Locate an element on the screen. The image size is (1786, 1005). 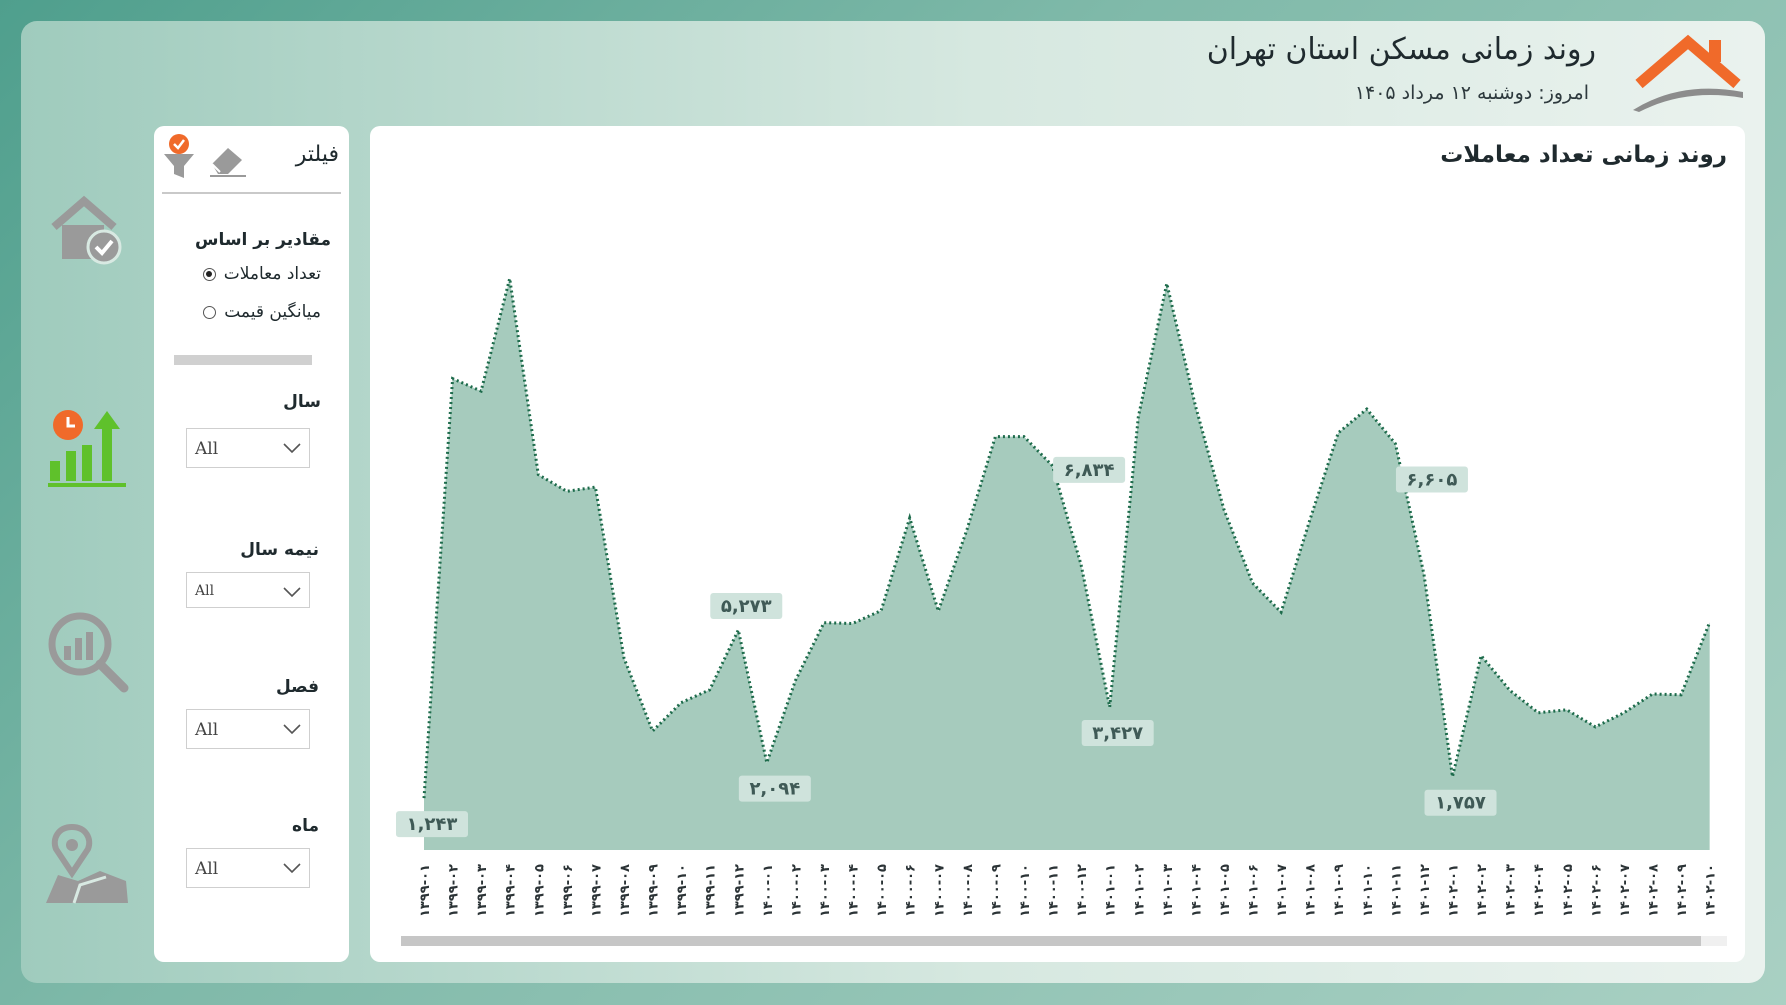
house-logo-icon is located at coordinates (1688, 73).